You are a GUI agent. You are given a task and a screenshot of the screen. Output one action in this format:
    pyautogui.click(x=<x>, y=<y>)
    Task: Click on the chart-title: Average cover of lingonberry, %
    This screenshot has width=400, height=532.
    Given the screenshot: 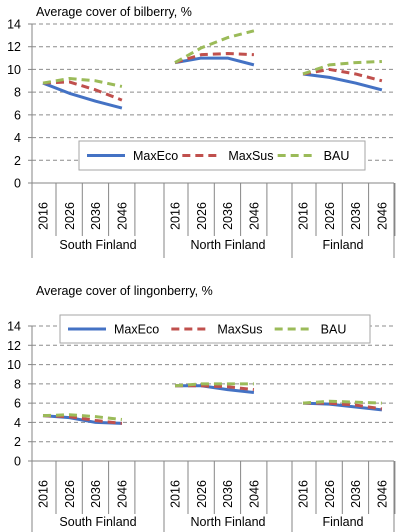 What is the action you would take?
    pyautogui.click(x=124, y=291)
    